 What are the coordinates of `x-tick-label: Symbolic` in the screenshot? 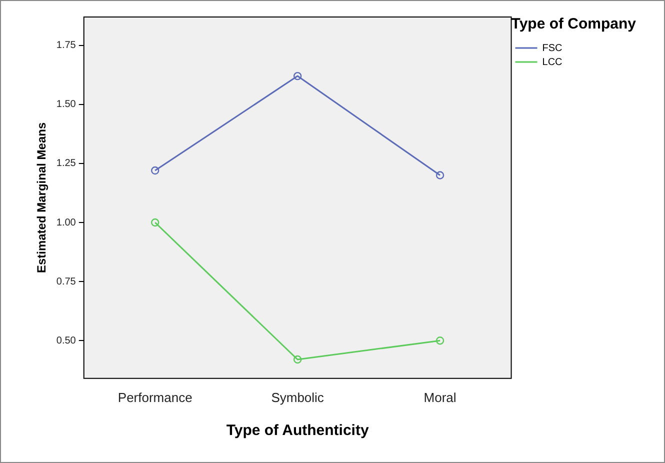 It's located at (297, 397).